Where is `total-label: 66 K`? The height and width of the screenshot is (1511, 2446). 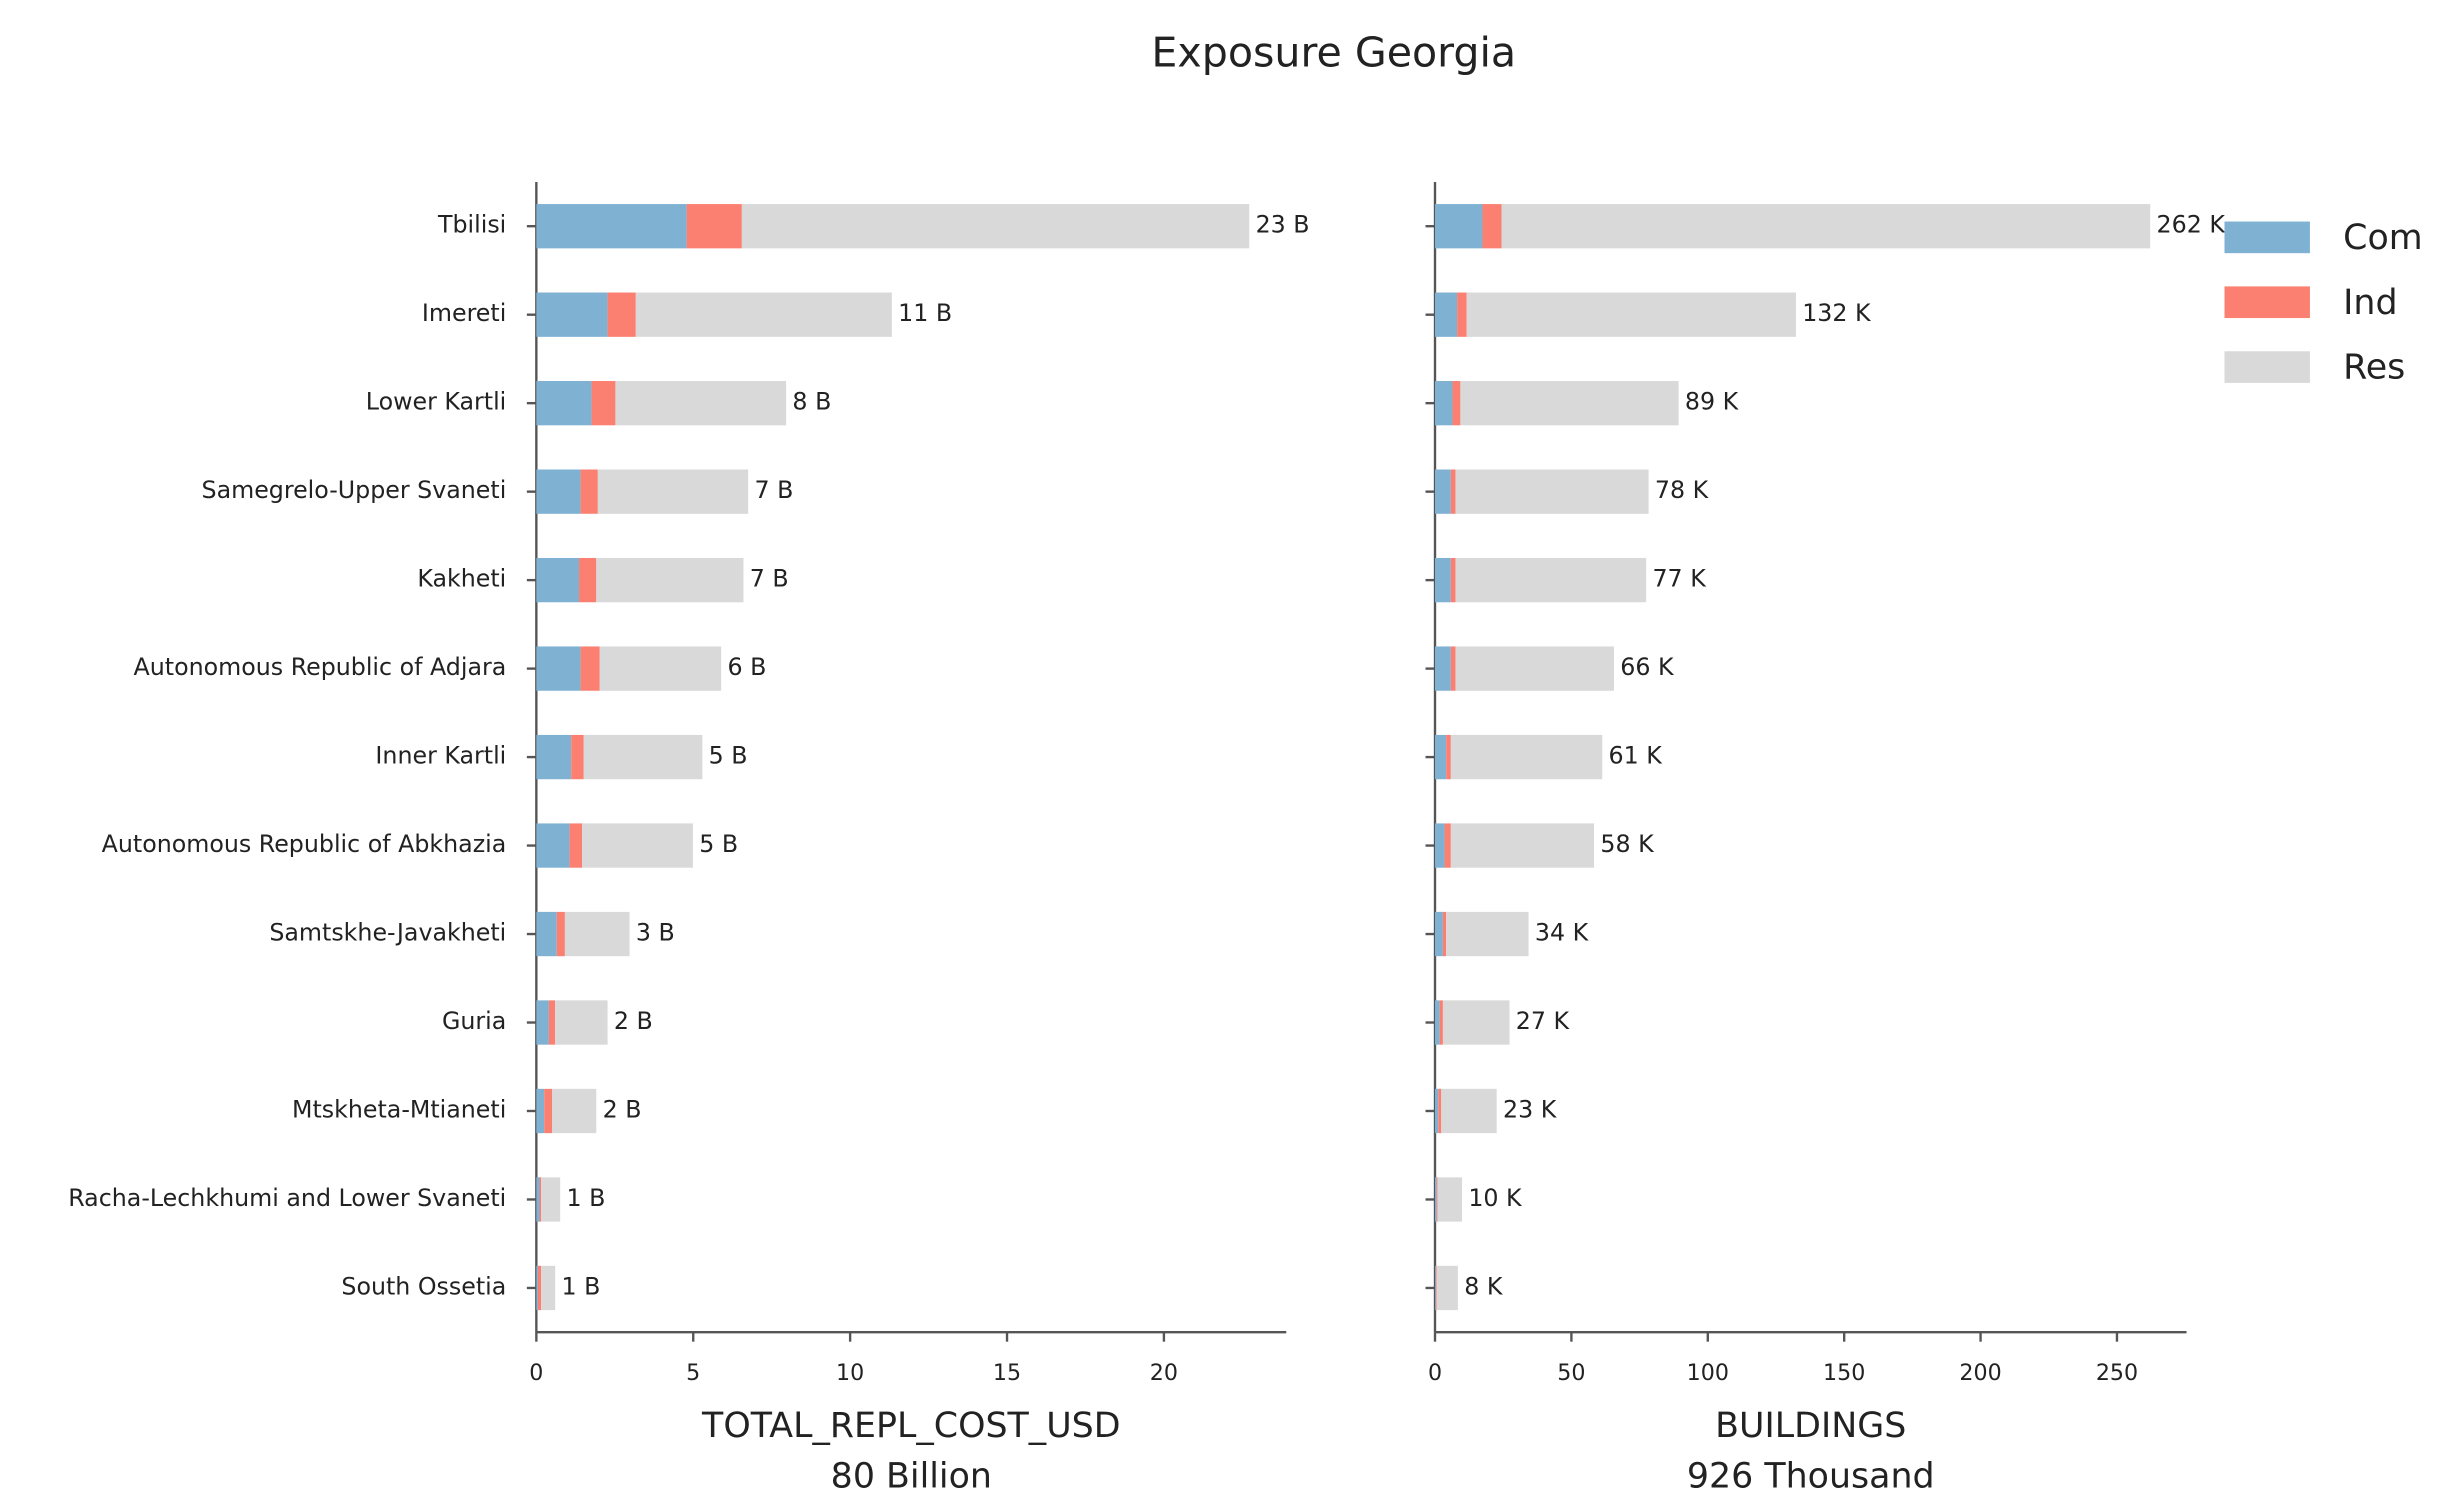
total-label: 66 K is located at coordinates (1647, 667).